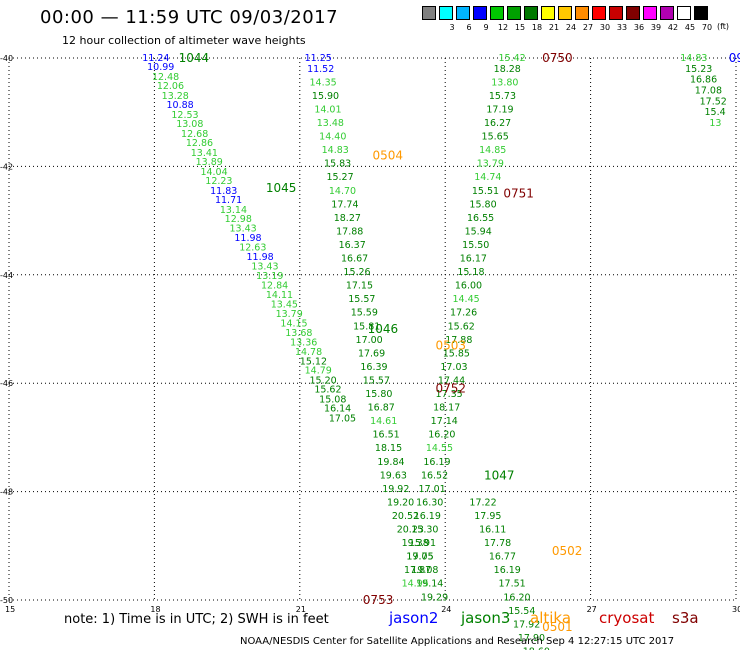  Describe the element at coordinates (475, 245) in the screenshot. I see `wave-height-value: 15.50` at that location.